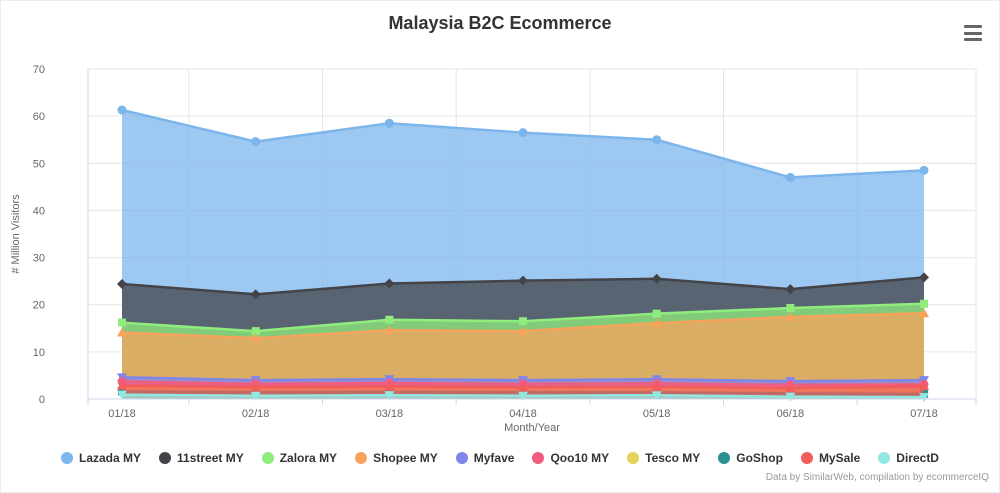 The width and height of the screenshot is (1000, 493). Describe the element at coordinates (657, 414) in the screenshot. I see `x-axis-tick-label: 05/18` at that location.